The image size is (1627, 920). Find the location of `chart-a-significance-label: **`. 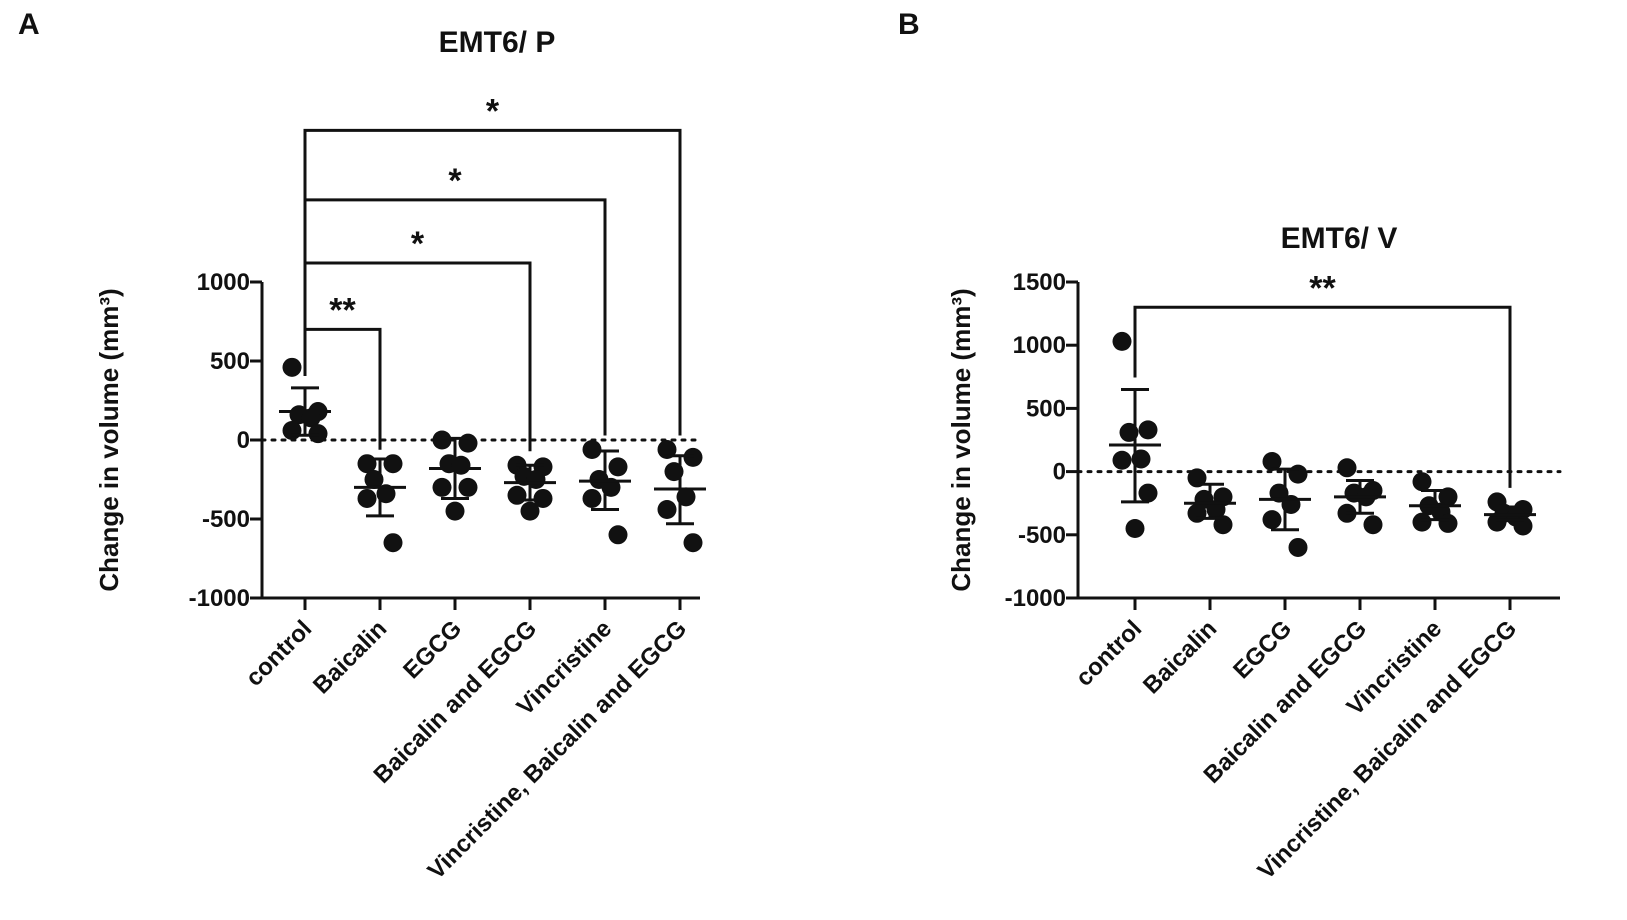

chart-a-significance-label: ** is located at coordinates (342, 310).